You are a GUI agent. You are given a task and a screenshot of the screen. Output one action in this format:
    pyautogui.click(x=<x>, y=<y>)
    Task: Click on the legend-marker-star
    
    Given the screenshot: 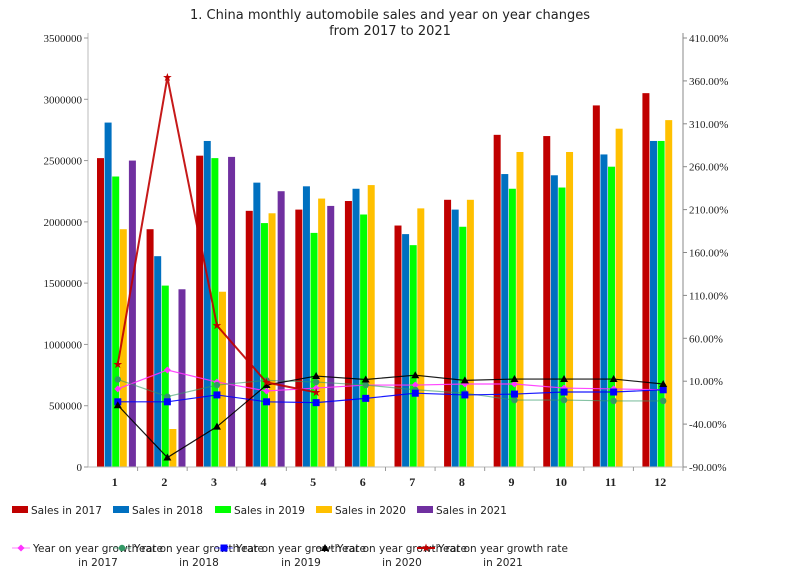 What is the action you would take?
    pyautogui.click(x=426, y=547)
    